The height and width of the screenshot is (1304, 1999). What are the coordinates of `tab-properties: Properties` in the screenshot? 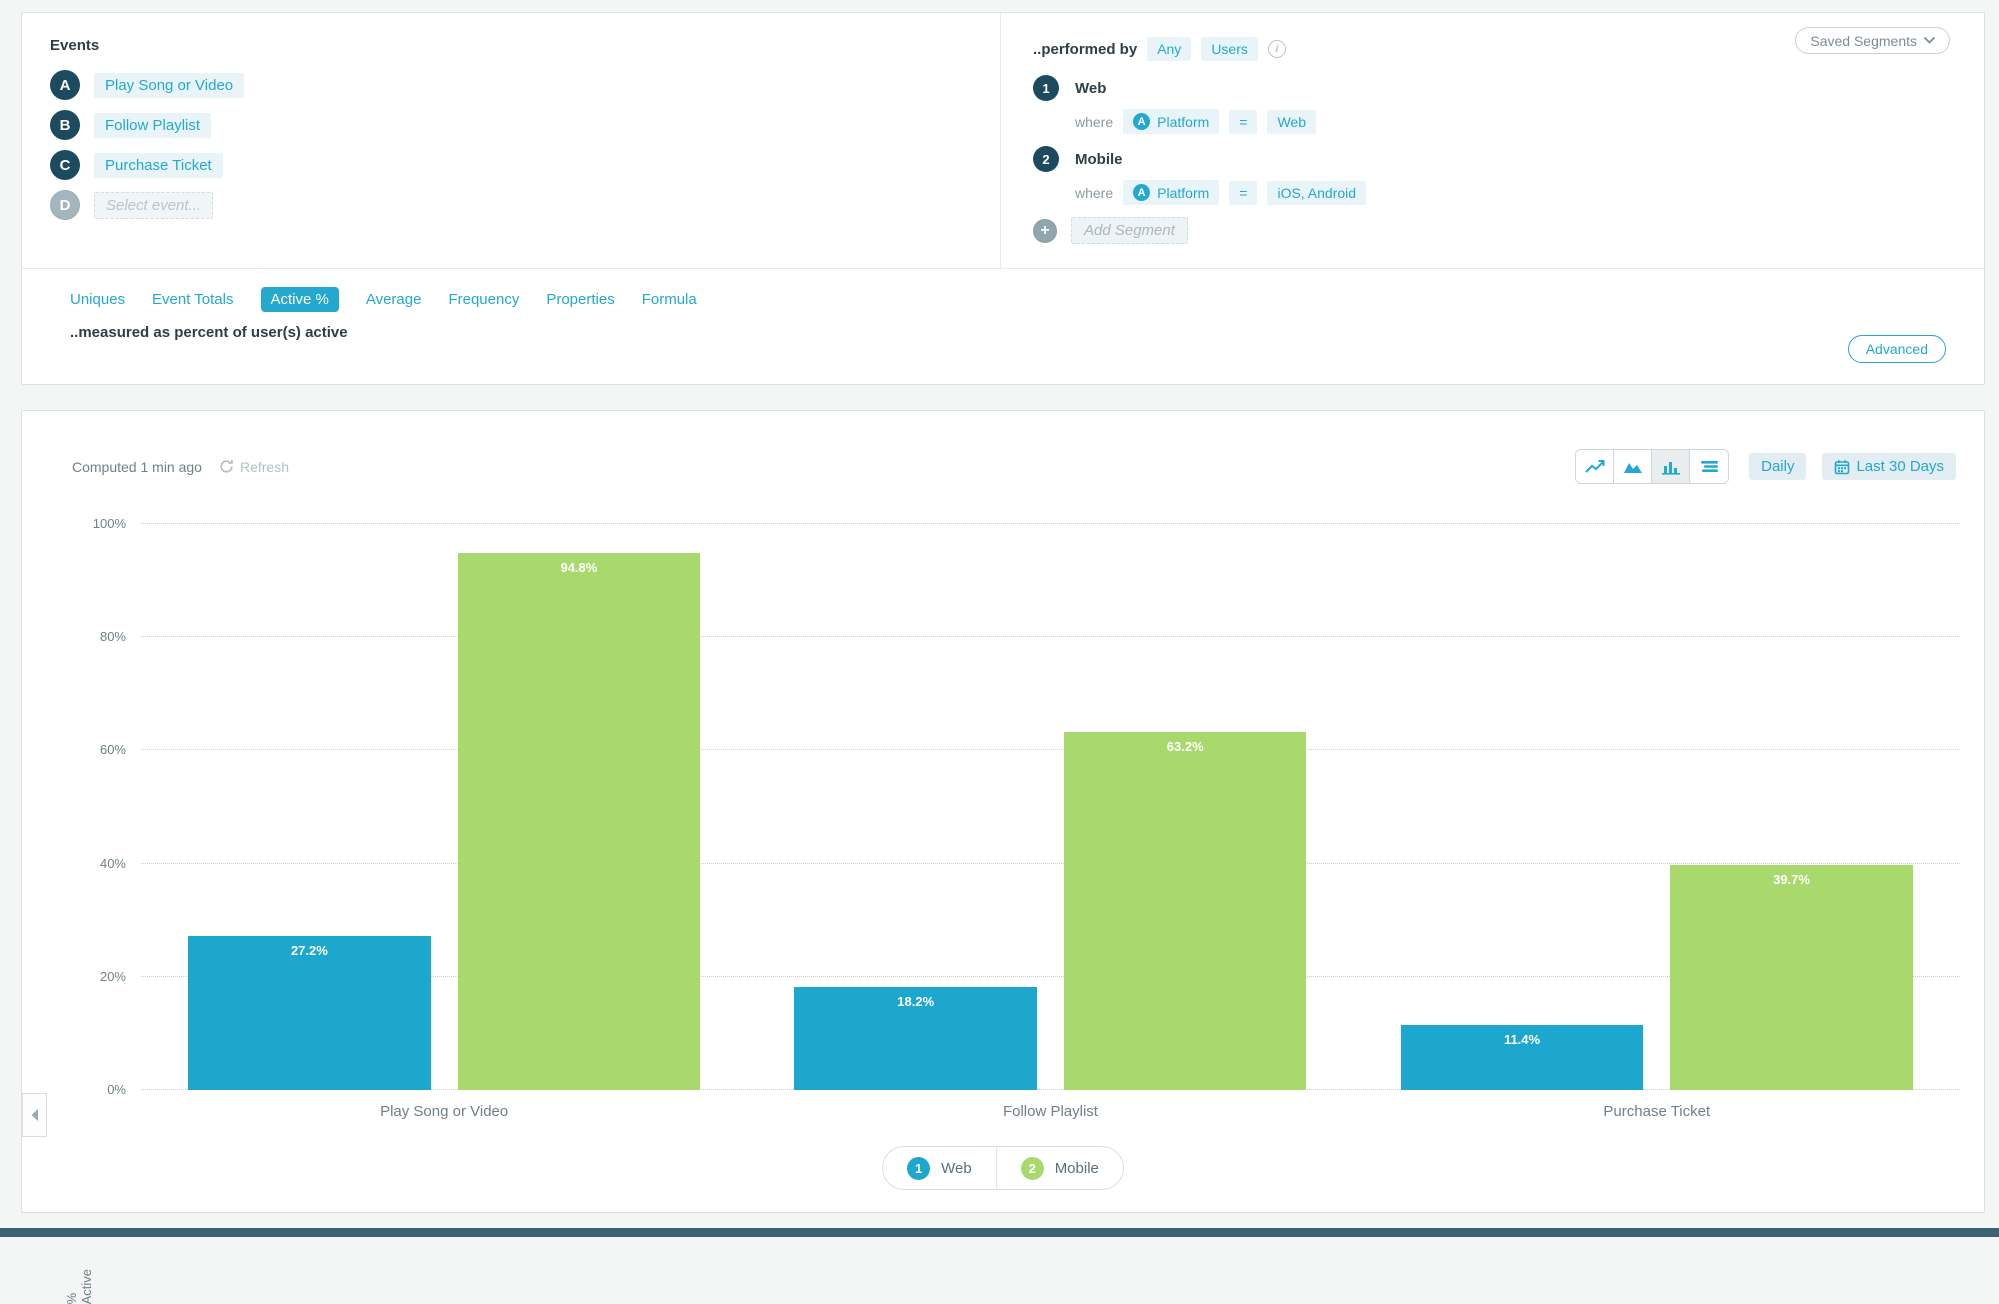 It's located at (580, 299).